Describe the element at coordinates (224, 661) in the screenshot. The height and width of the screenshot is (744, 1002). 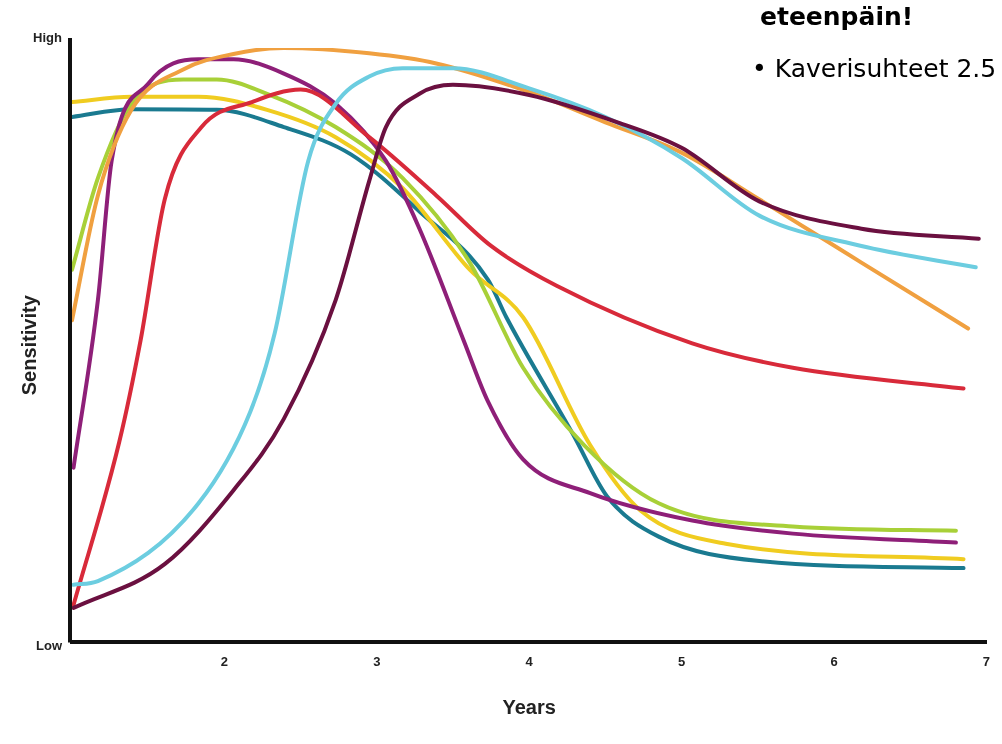
I see `x-tick-label: 2` at that location.